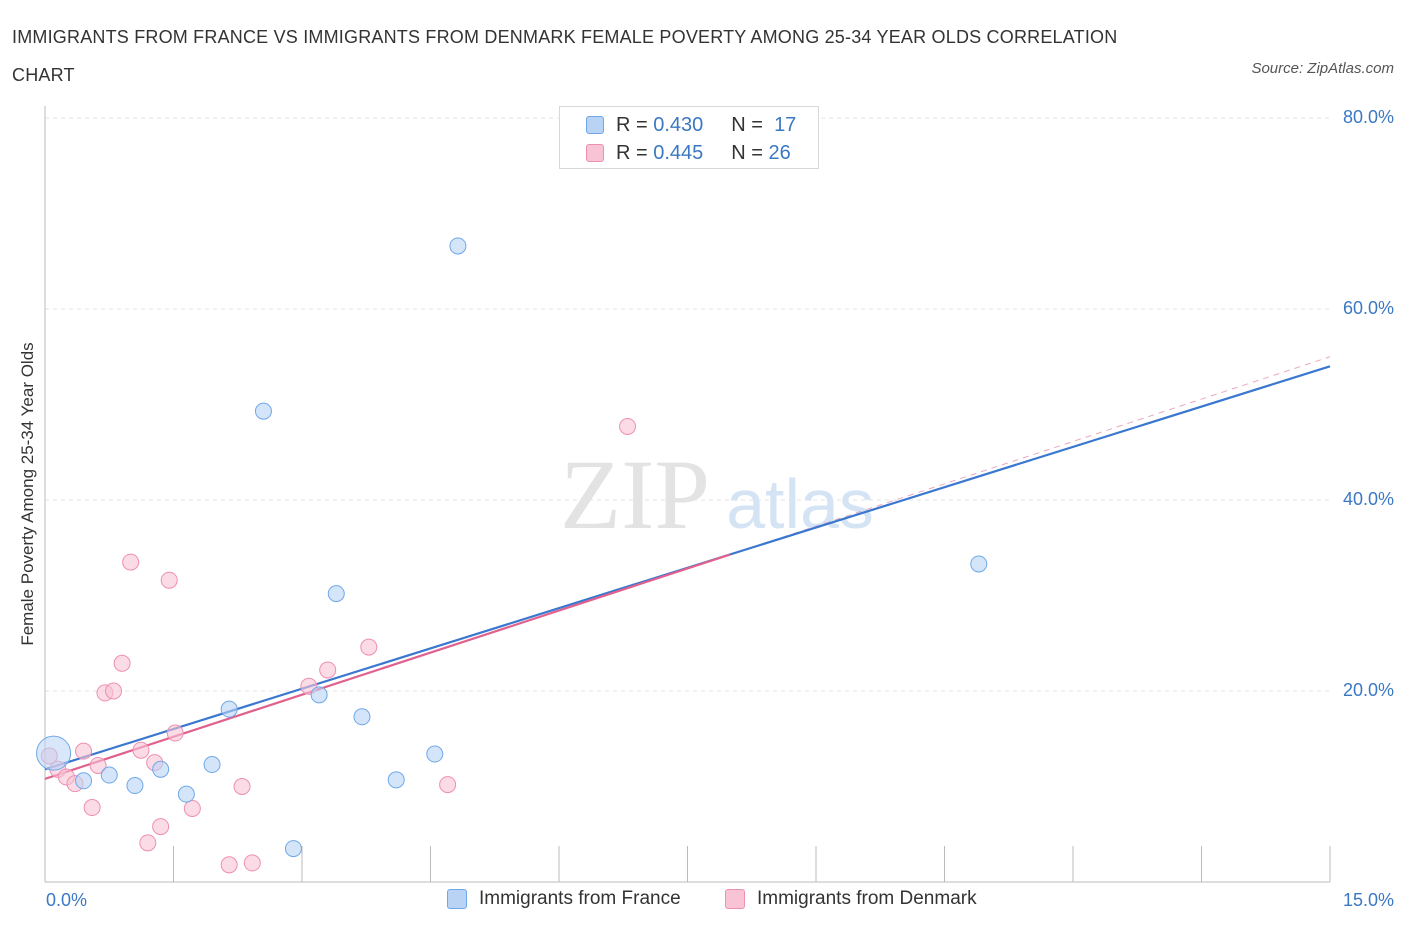 The image size is (1406, 930). I want to click on x-tick-min: 0.0%, so click(67, 900).